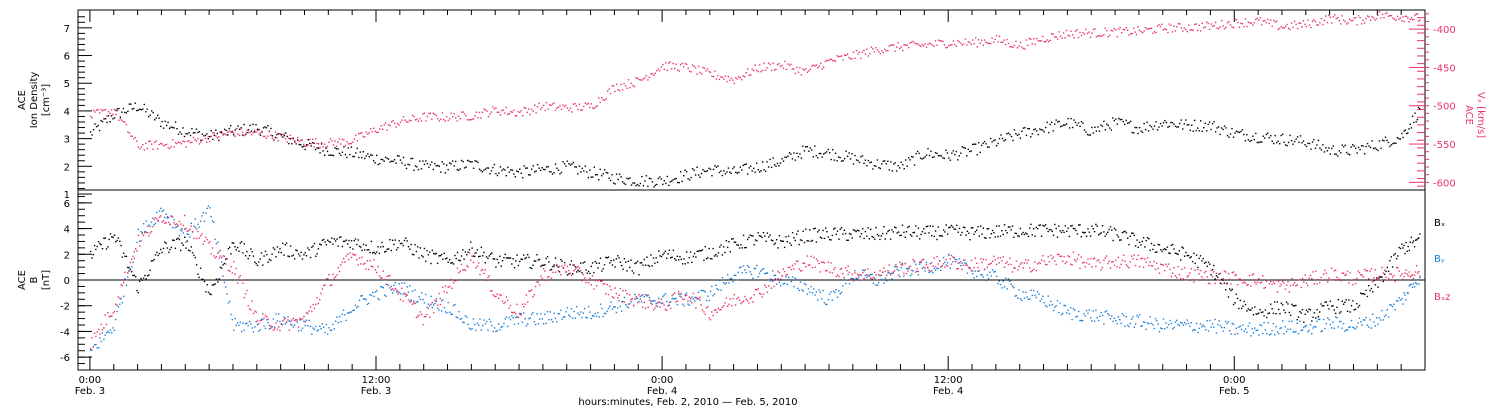 This screenshot has width=1500, height=410. What do you see at coordinates (67, 281) in the screenshot?
I see `b-tick-label: 0` at bounding box center [67, 281].